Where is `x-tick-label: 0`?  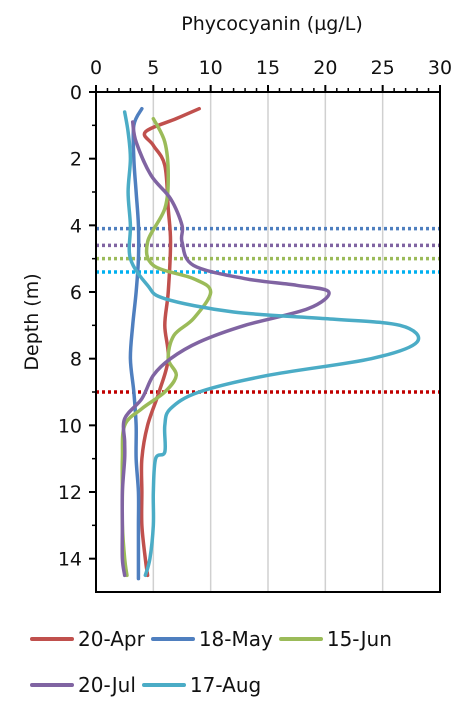
x-tick-label: 0 is located at coordinates (96, 68).